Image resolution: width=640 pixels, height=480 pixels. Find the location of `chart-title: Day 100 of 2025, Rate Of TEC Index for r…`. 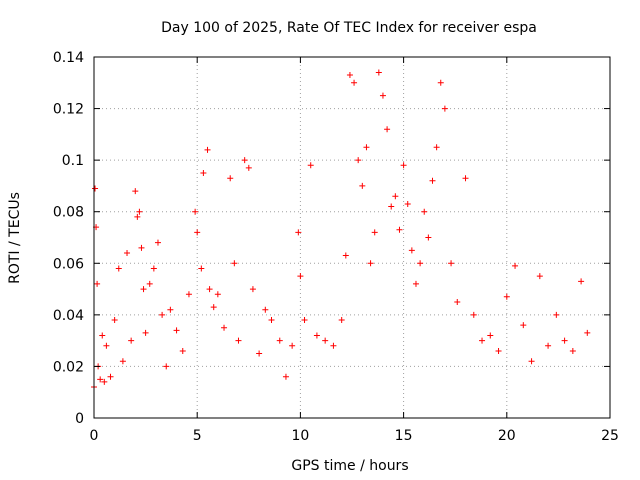

chart-title: Day 100 of 2025, Rate Of TEC Index for r… is located at coordinates (349, 28).